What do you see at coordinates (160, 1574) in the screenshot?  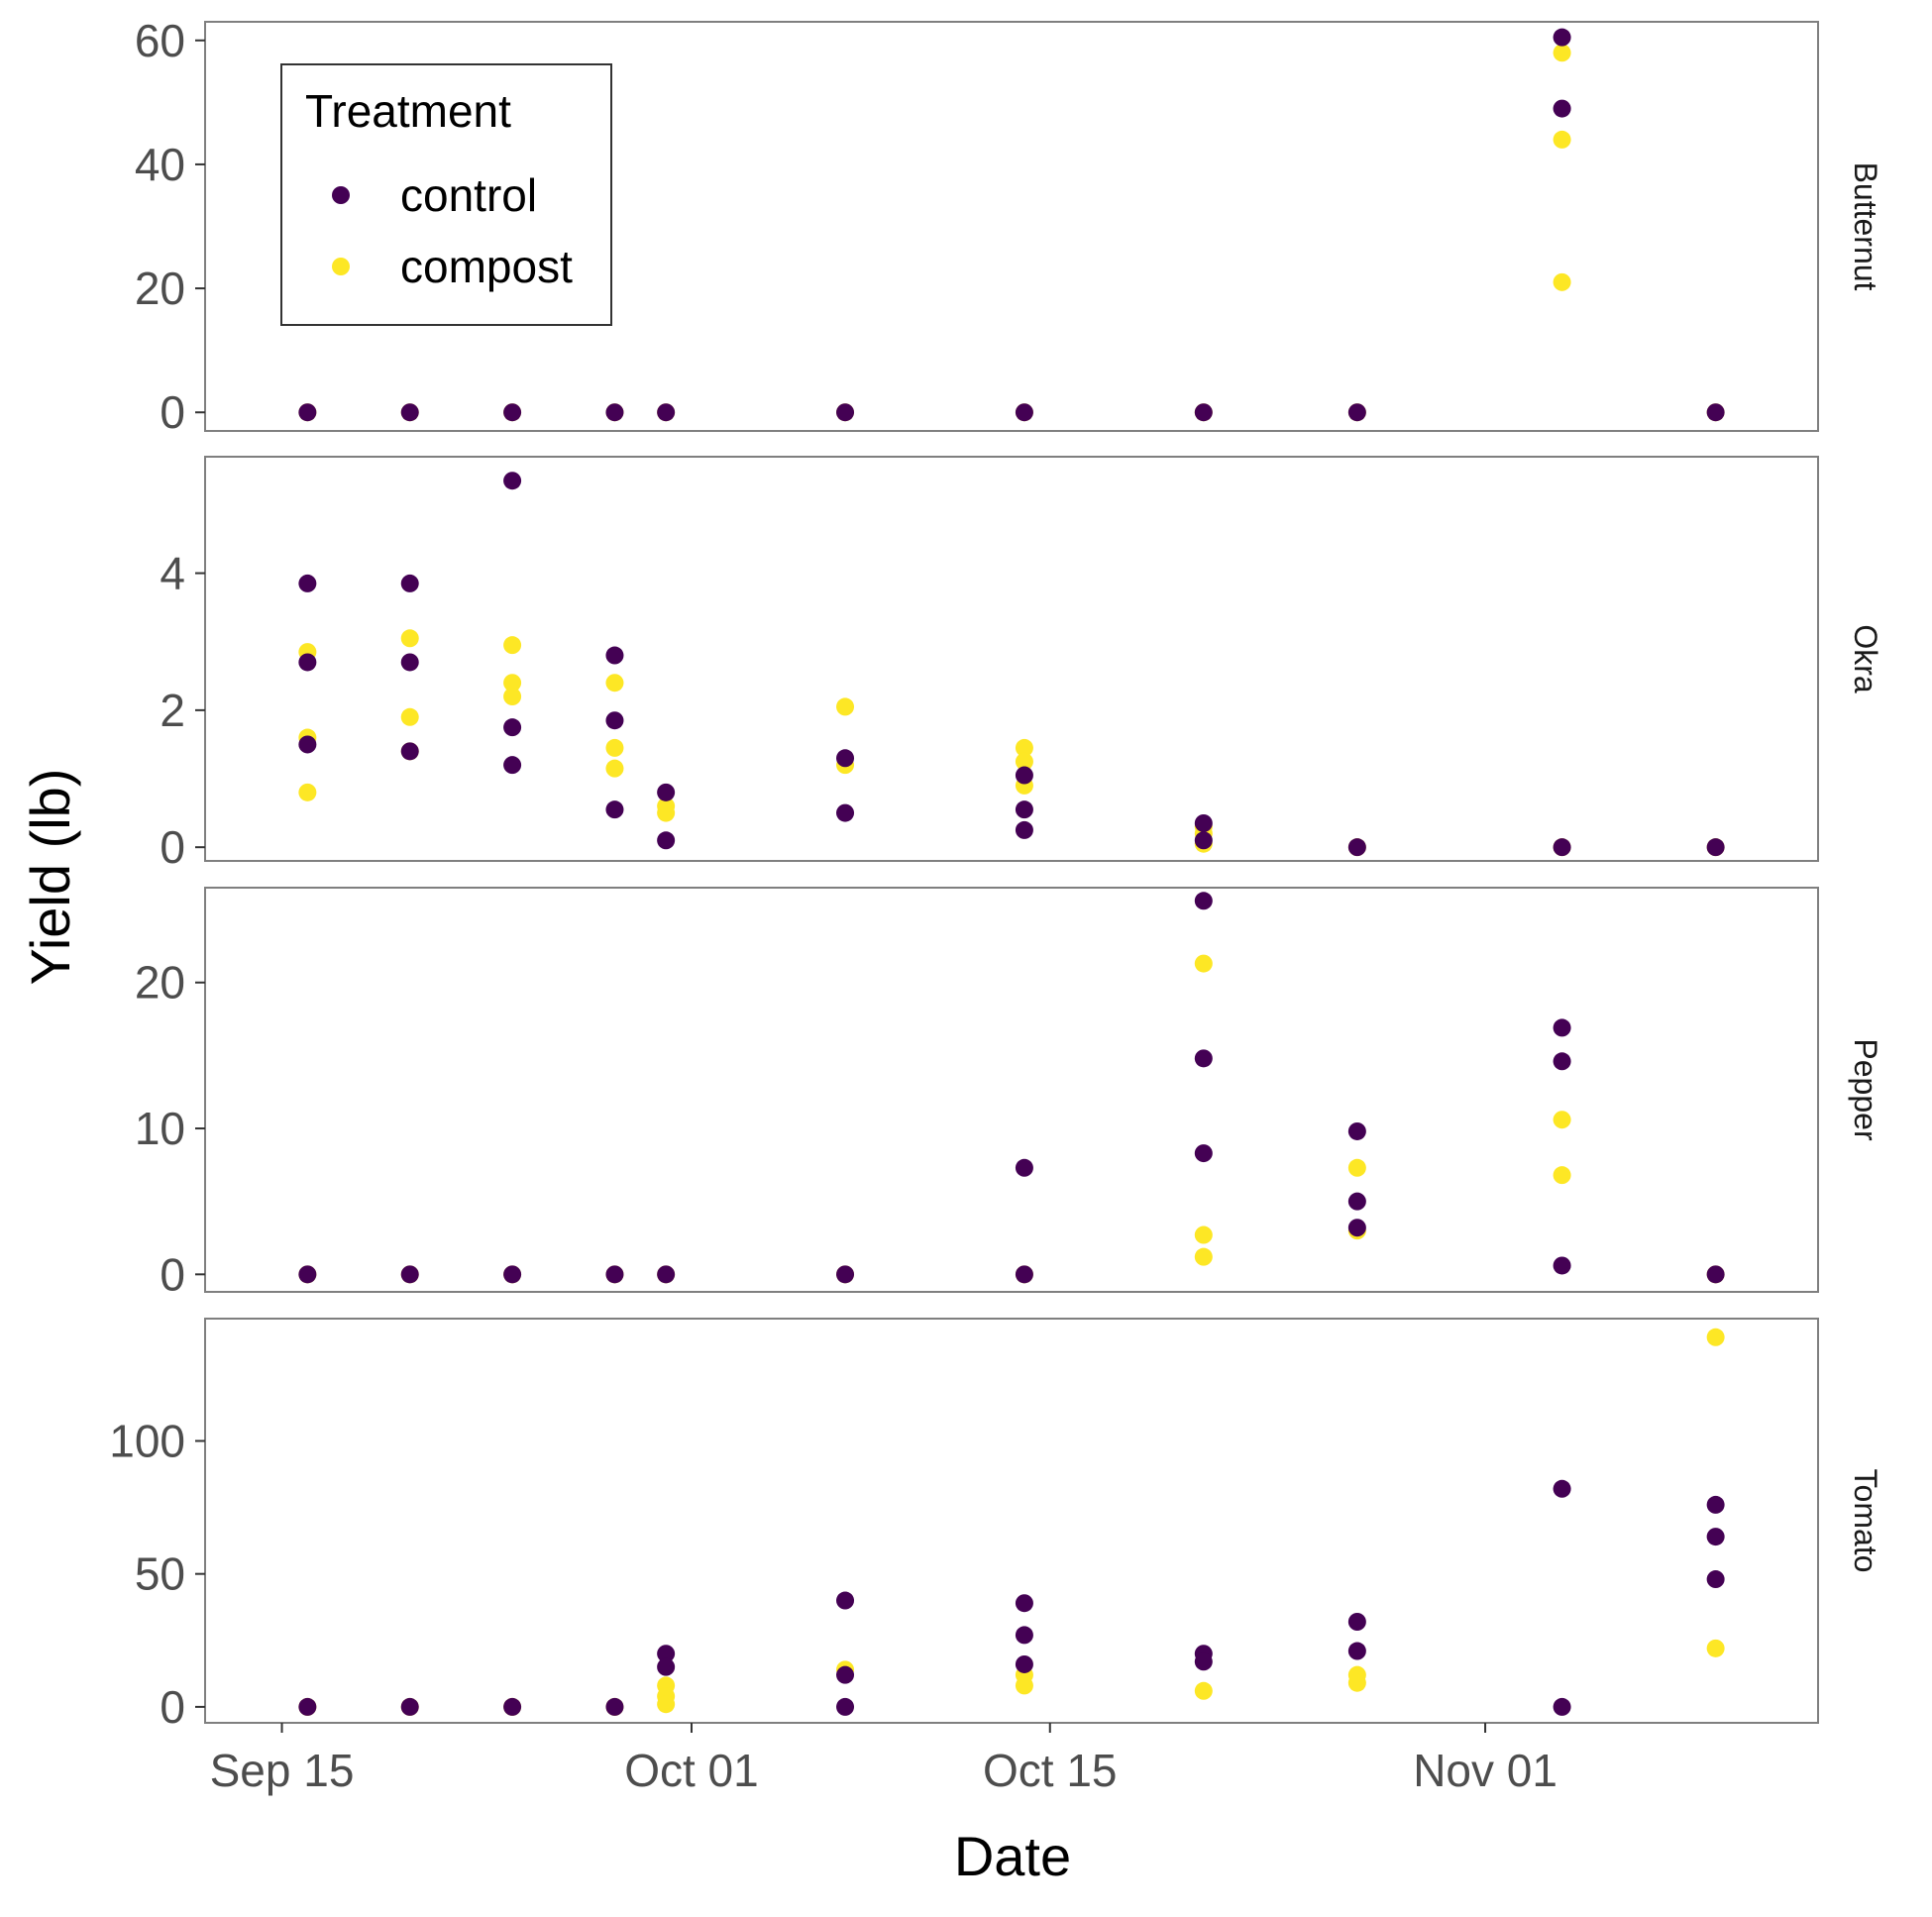 I see `y-tick-label: 50` at bounding box center [160, 1574].